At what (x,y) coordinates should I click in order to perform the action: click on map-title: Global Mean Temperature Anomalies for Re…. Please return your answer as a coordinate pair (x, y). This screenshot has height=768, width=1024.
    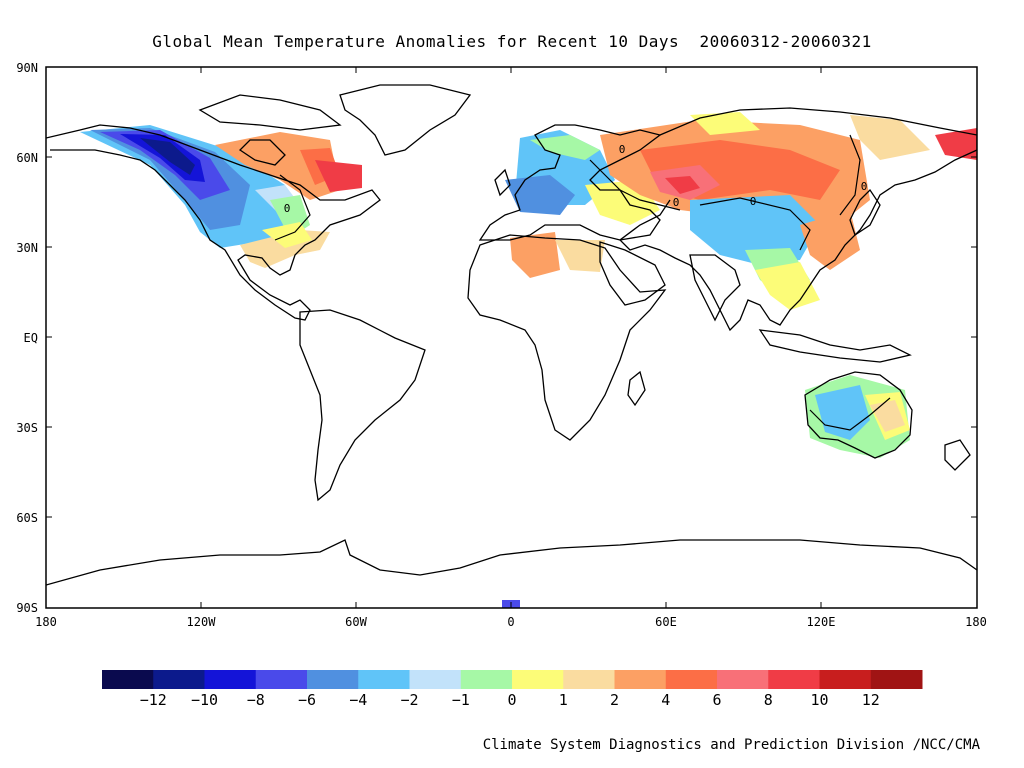
    Looking at the image, I should click on (512, 41).